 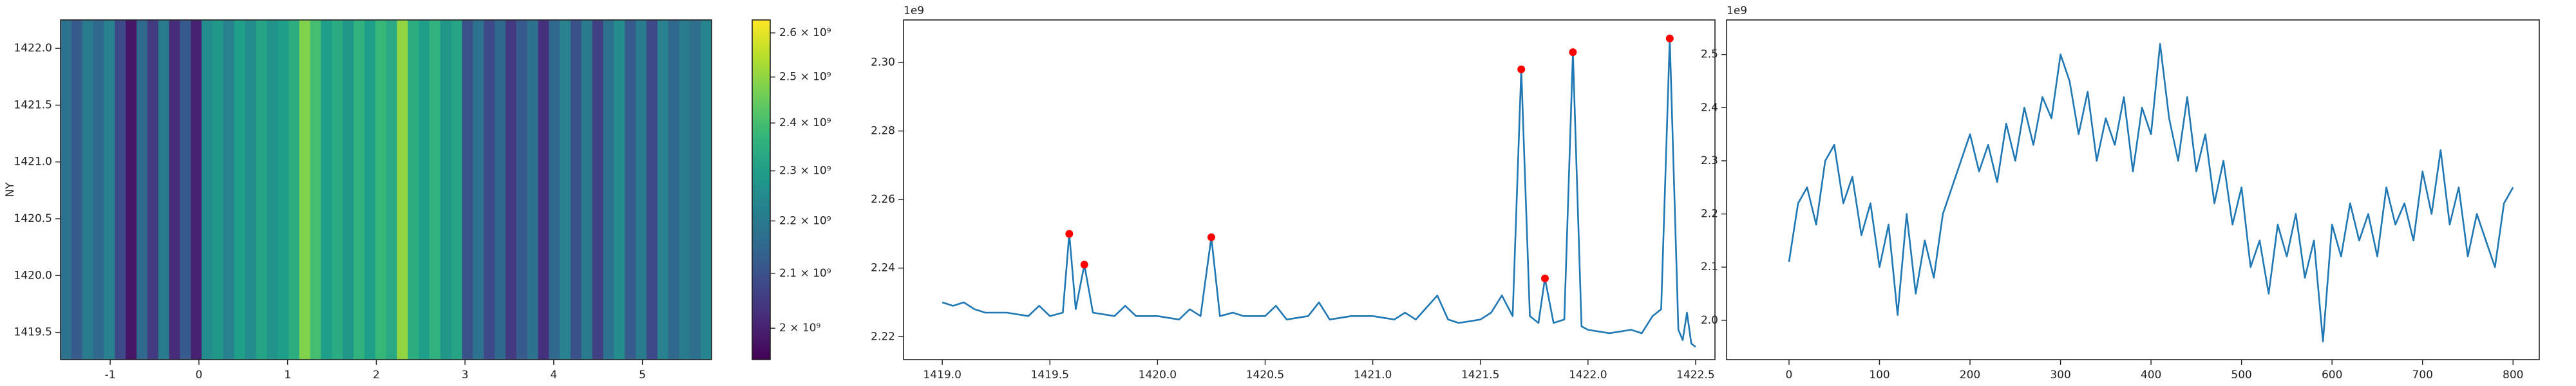 What do you see at coordinates (33, 275) in the screenshot?
I see `y-tick-label: 1420.0` at bounding box center [33, 275].